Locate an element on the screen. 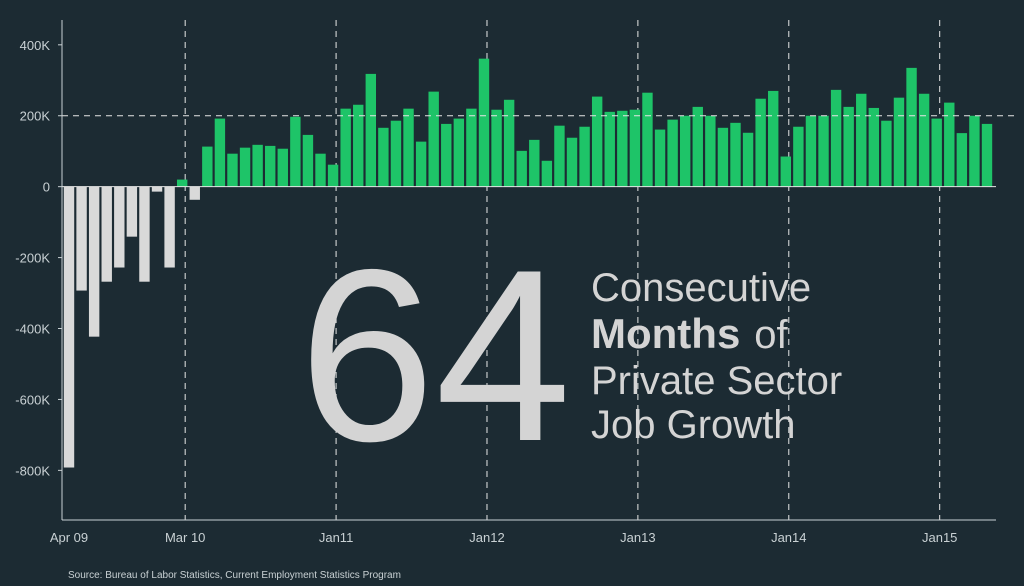 This screenshot has width=1024, height=586. y-tick-label: -800K is located at coordinates (32, 470).